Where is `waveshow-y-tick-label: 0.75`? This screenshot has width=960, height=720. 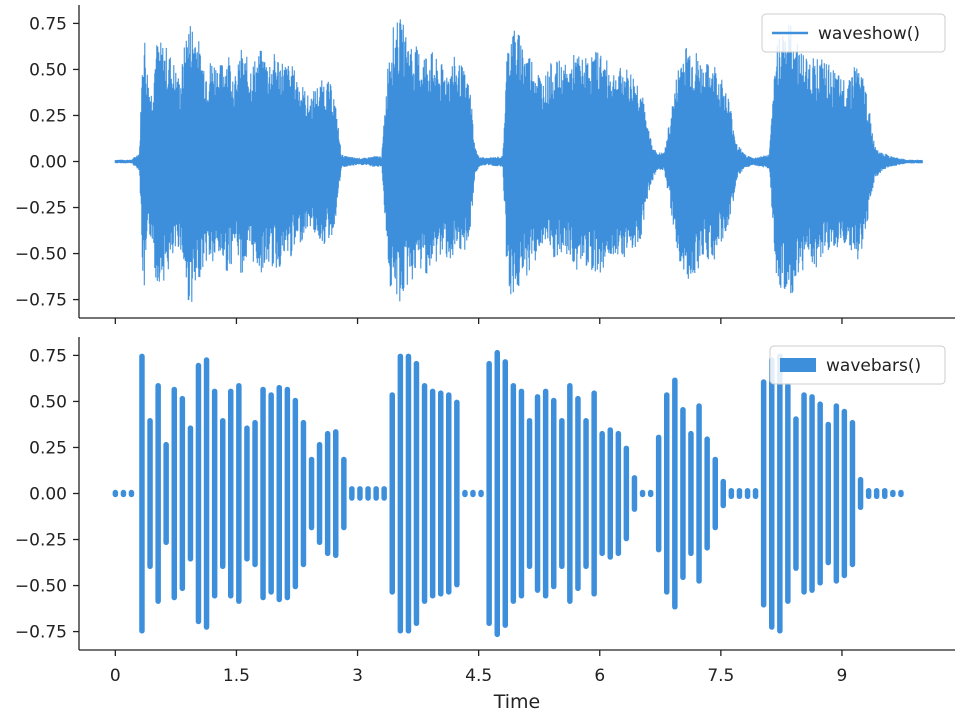
waveshow-y-tick-label: 0.75 is located at coordinates (48, 24).